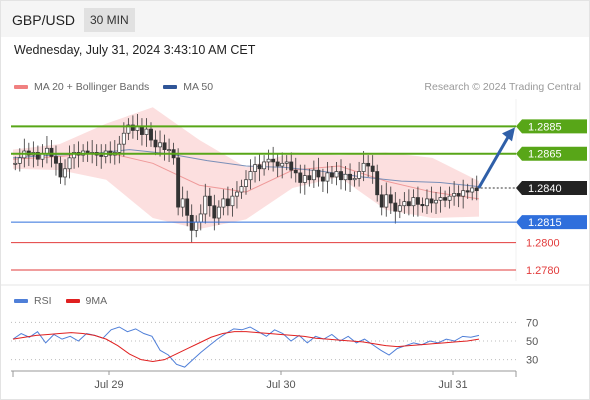 The image size is (590, 400). Describe the element at coordinates (543, 244) in the screenshot. I see `level-label-1.2800: 1.2800` at that location.